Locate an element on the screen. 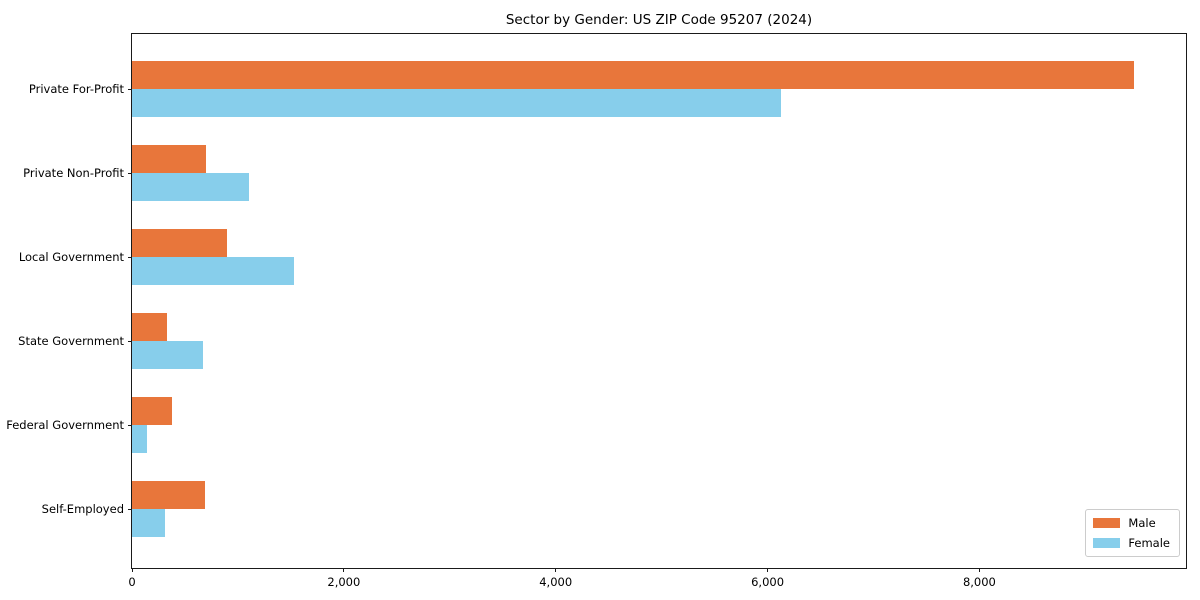 The width and height of the screenshot is (1200, 600). legend-swatch-male is located at coordinates (1107, 523).